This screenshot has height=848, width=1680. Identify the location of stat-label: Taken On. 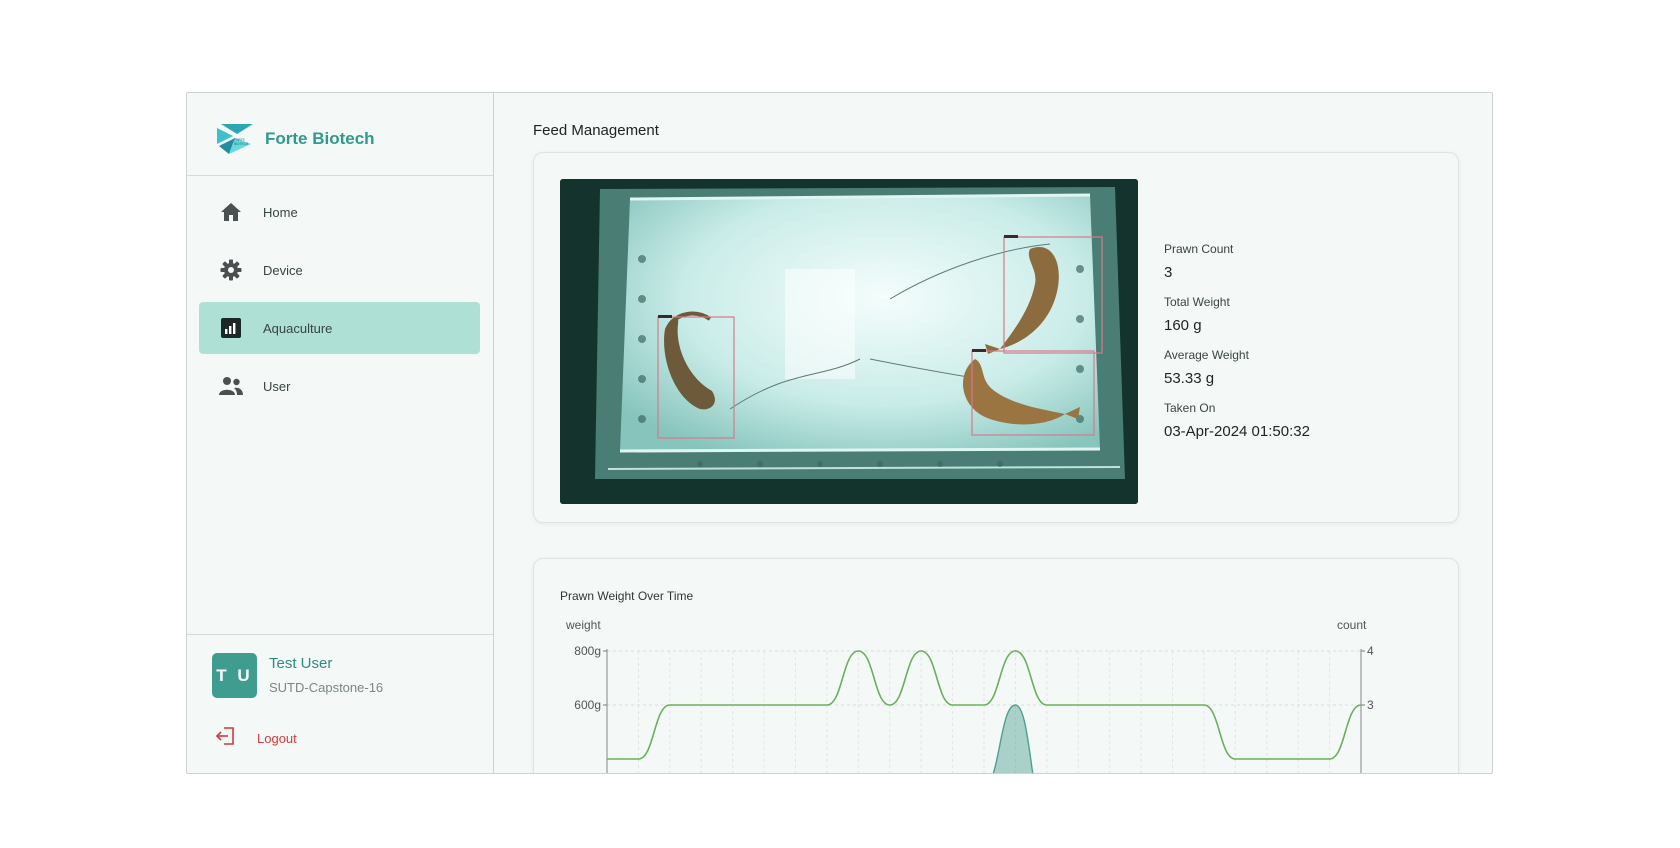
(1190, 408).